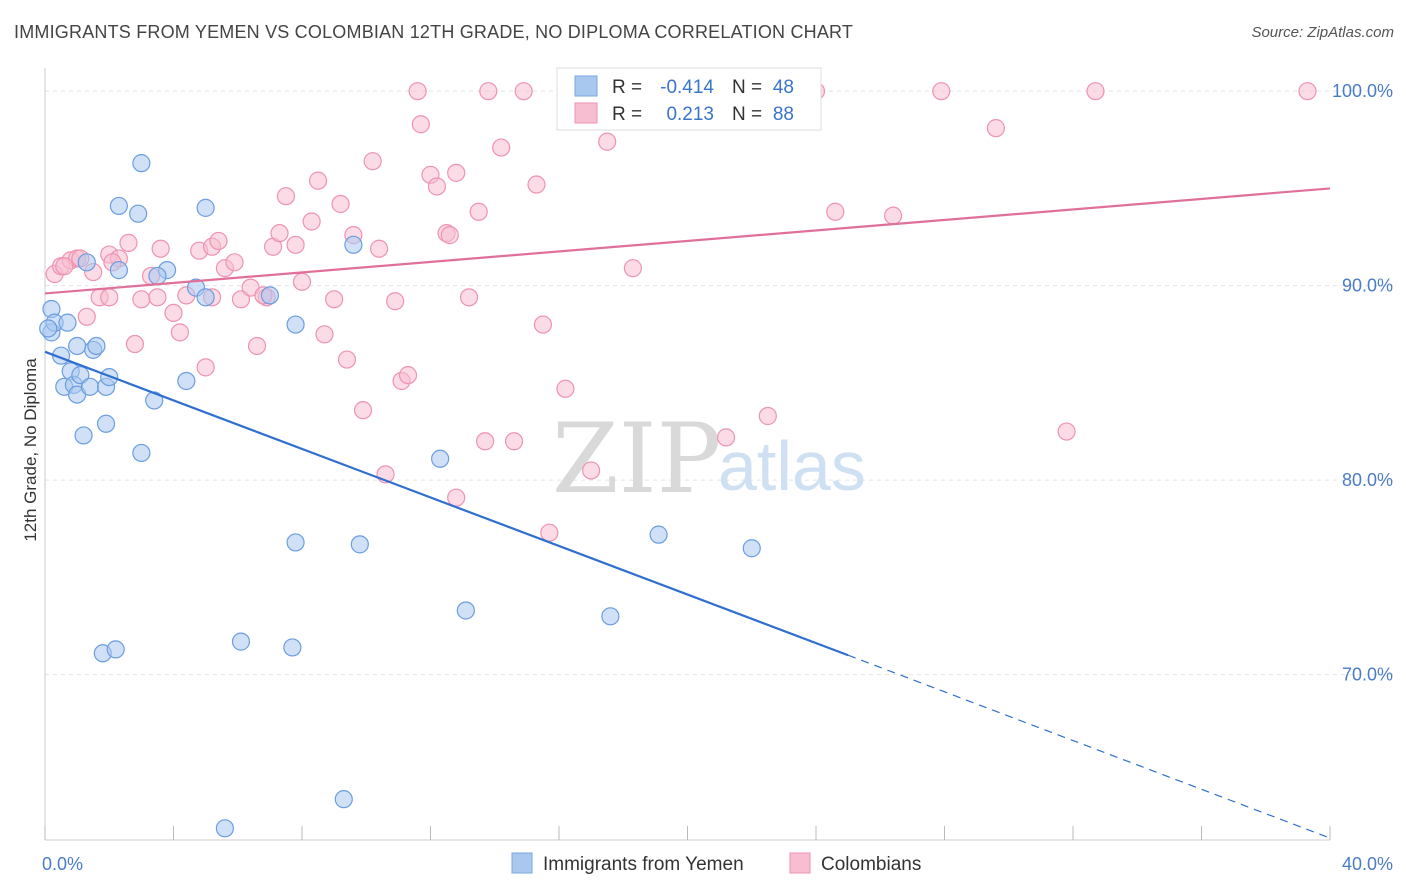 The image size is (1406, 892). I want to click on x-tick-label: 40.0%, so click(1367, 864).